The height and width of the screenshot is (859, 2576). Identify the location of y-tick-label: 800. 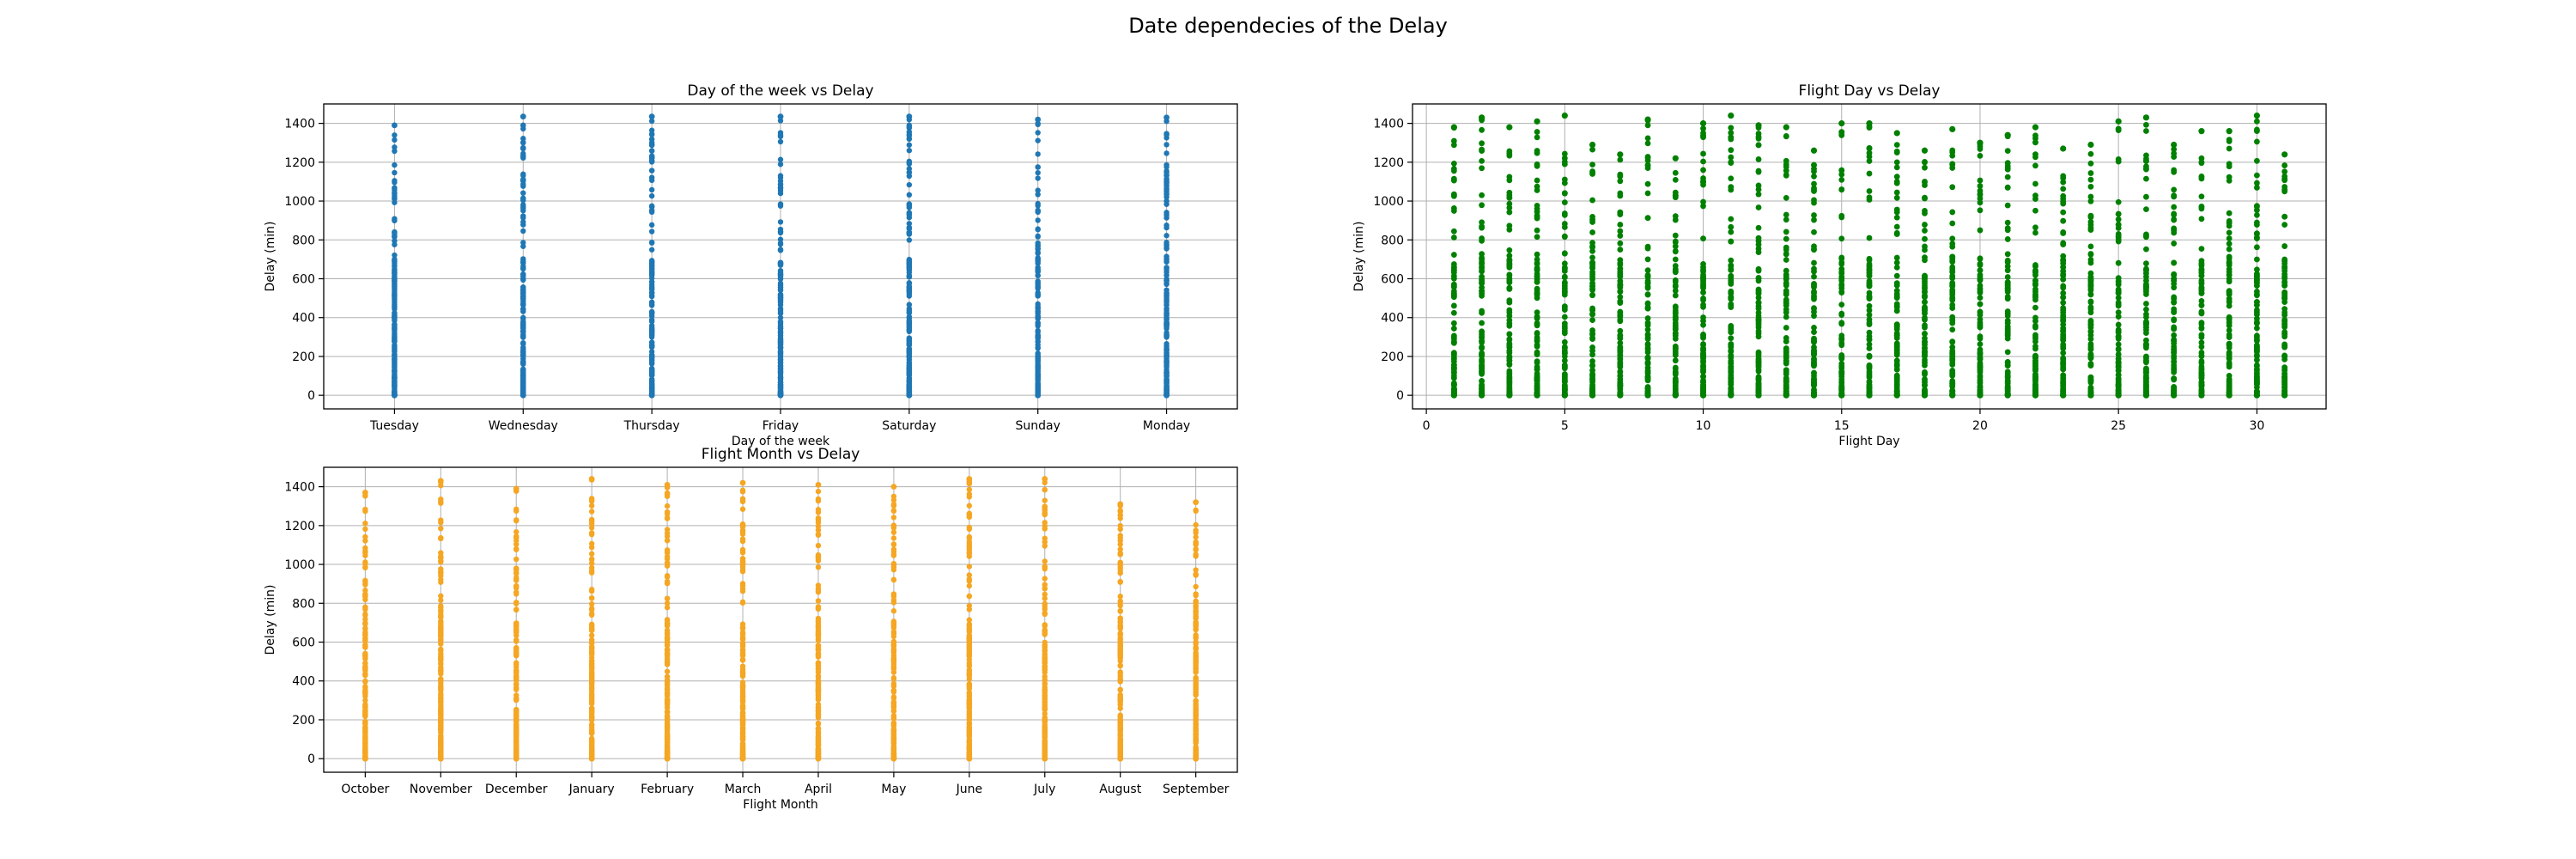
(303, 240).